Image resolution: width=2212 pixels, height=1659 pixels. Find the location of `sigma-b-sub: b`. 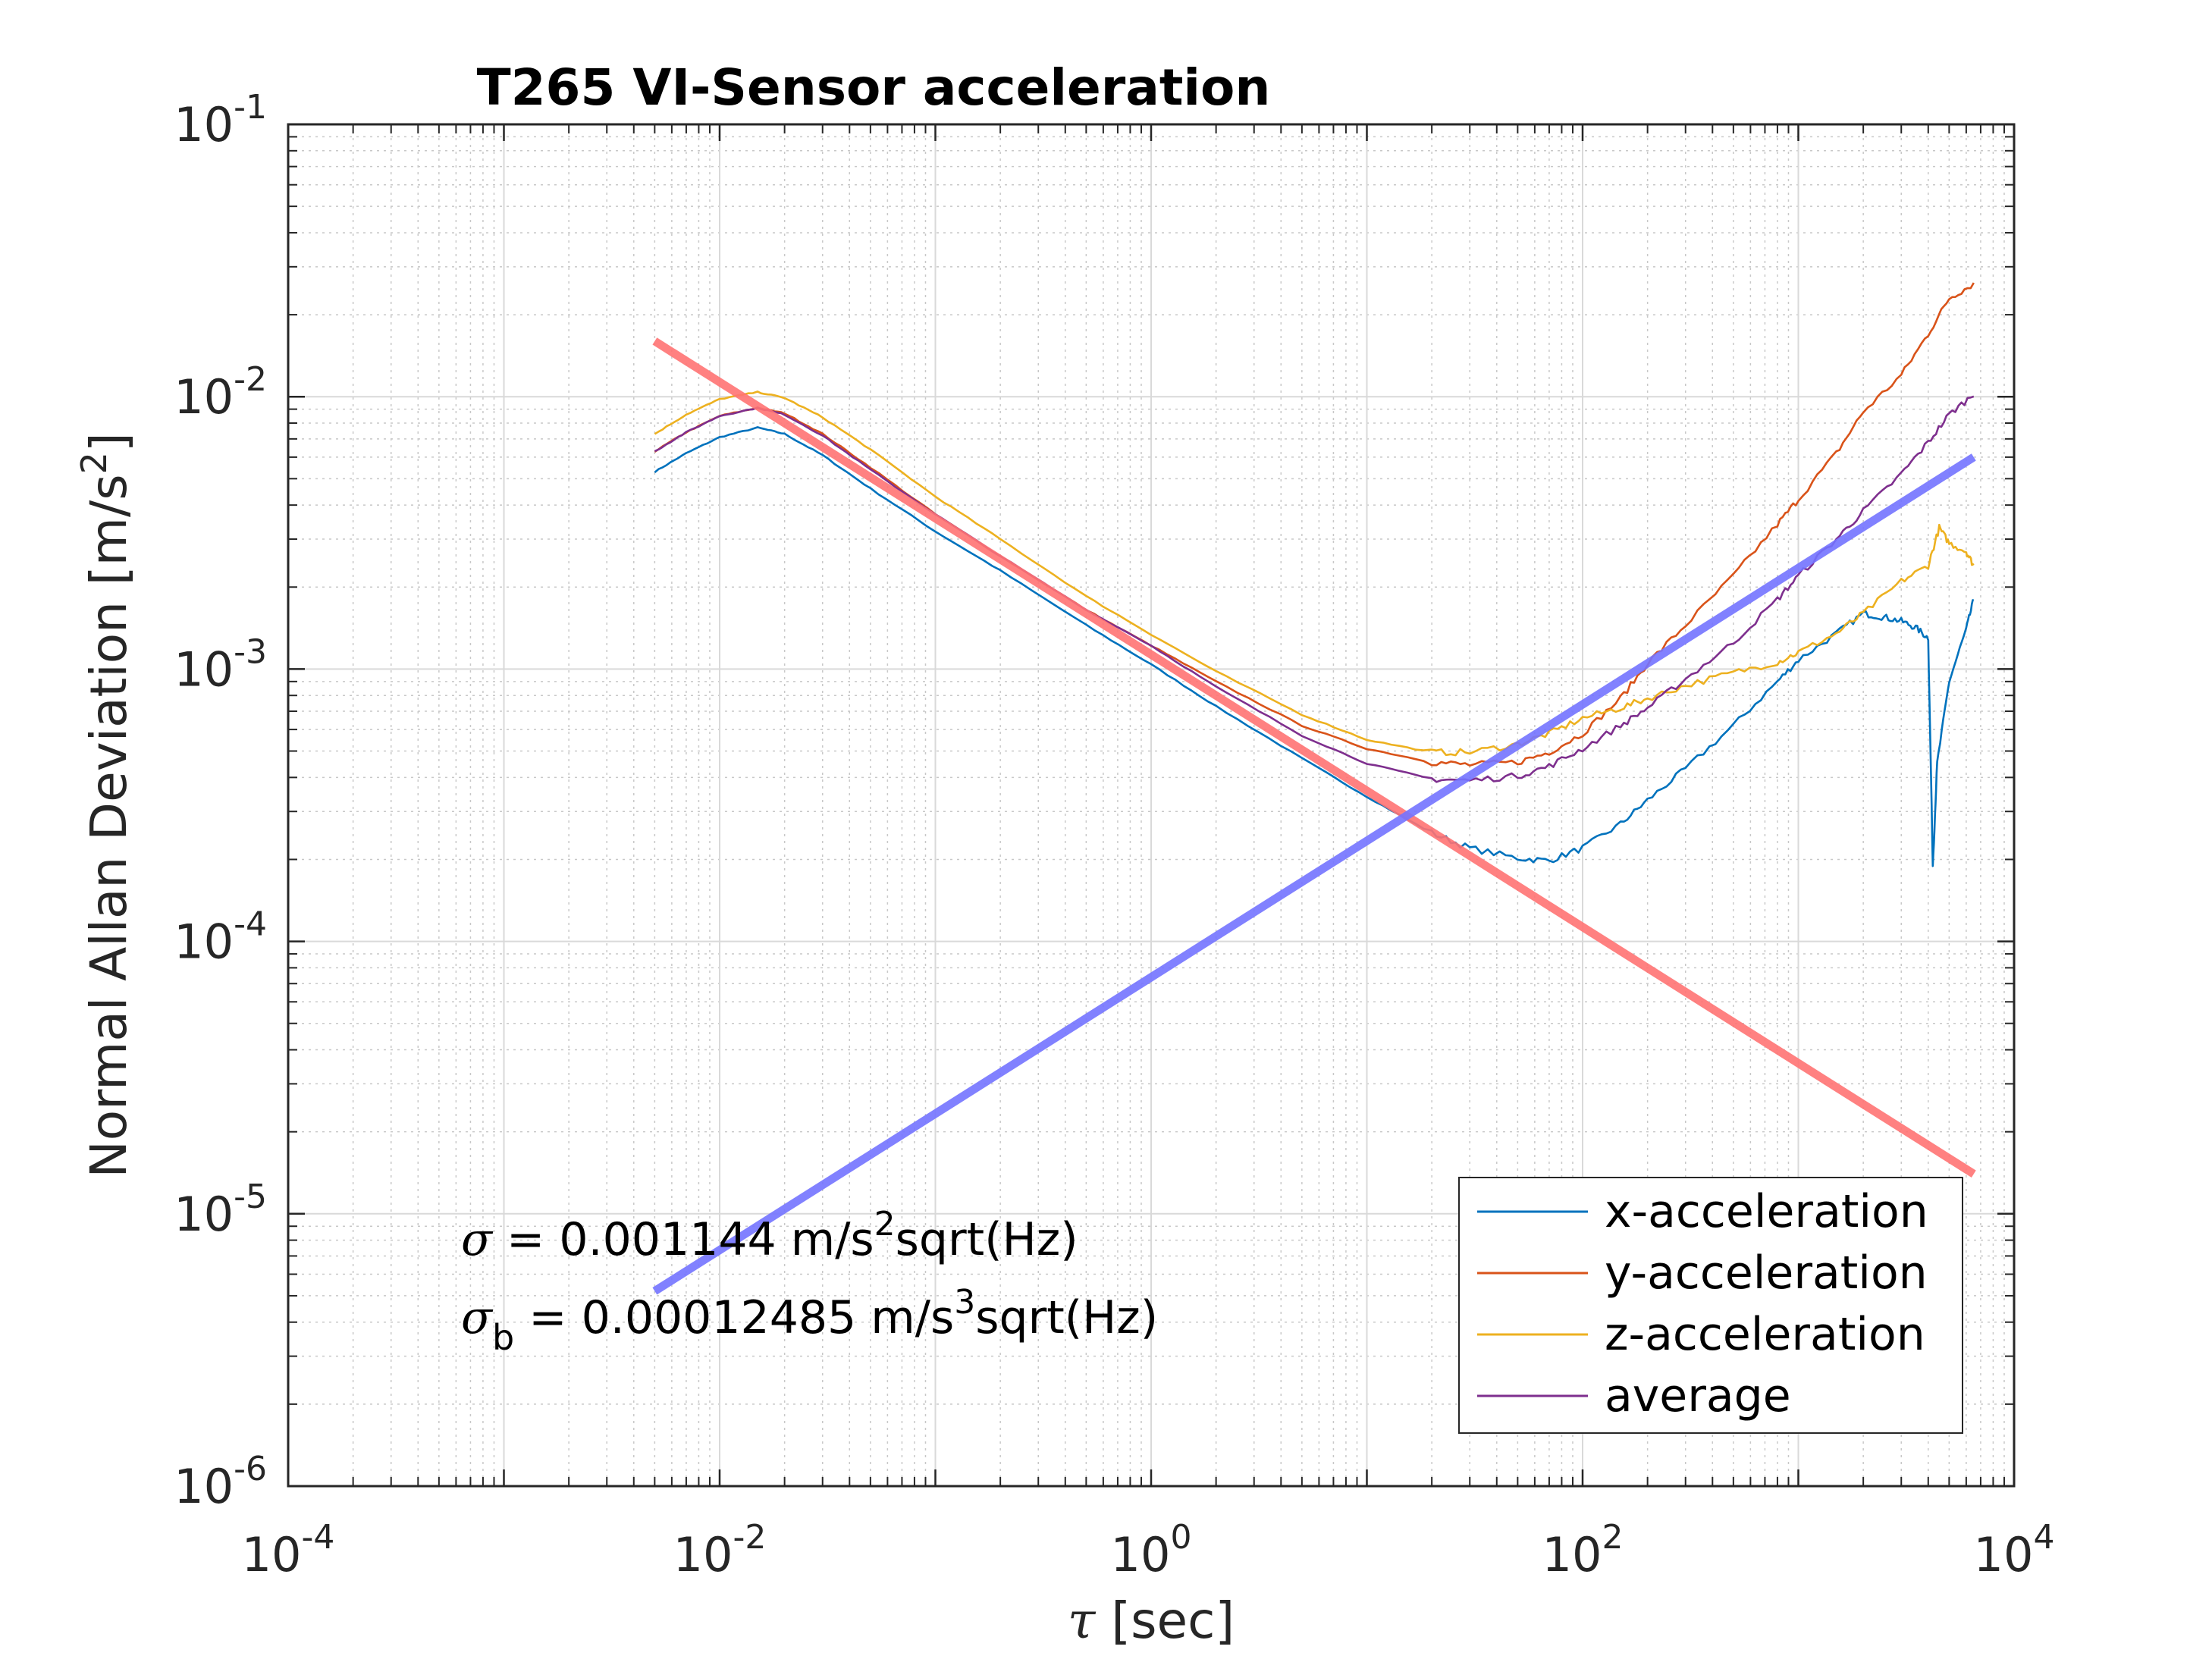

sigma-b-sub: b is located at coordinates (503, 1337).